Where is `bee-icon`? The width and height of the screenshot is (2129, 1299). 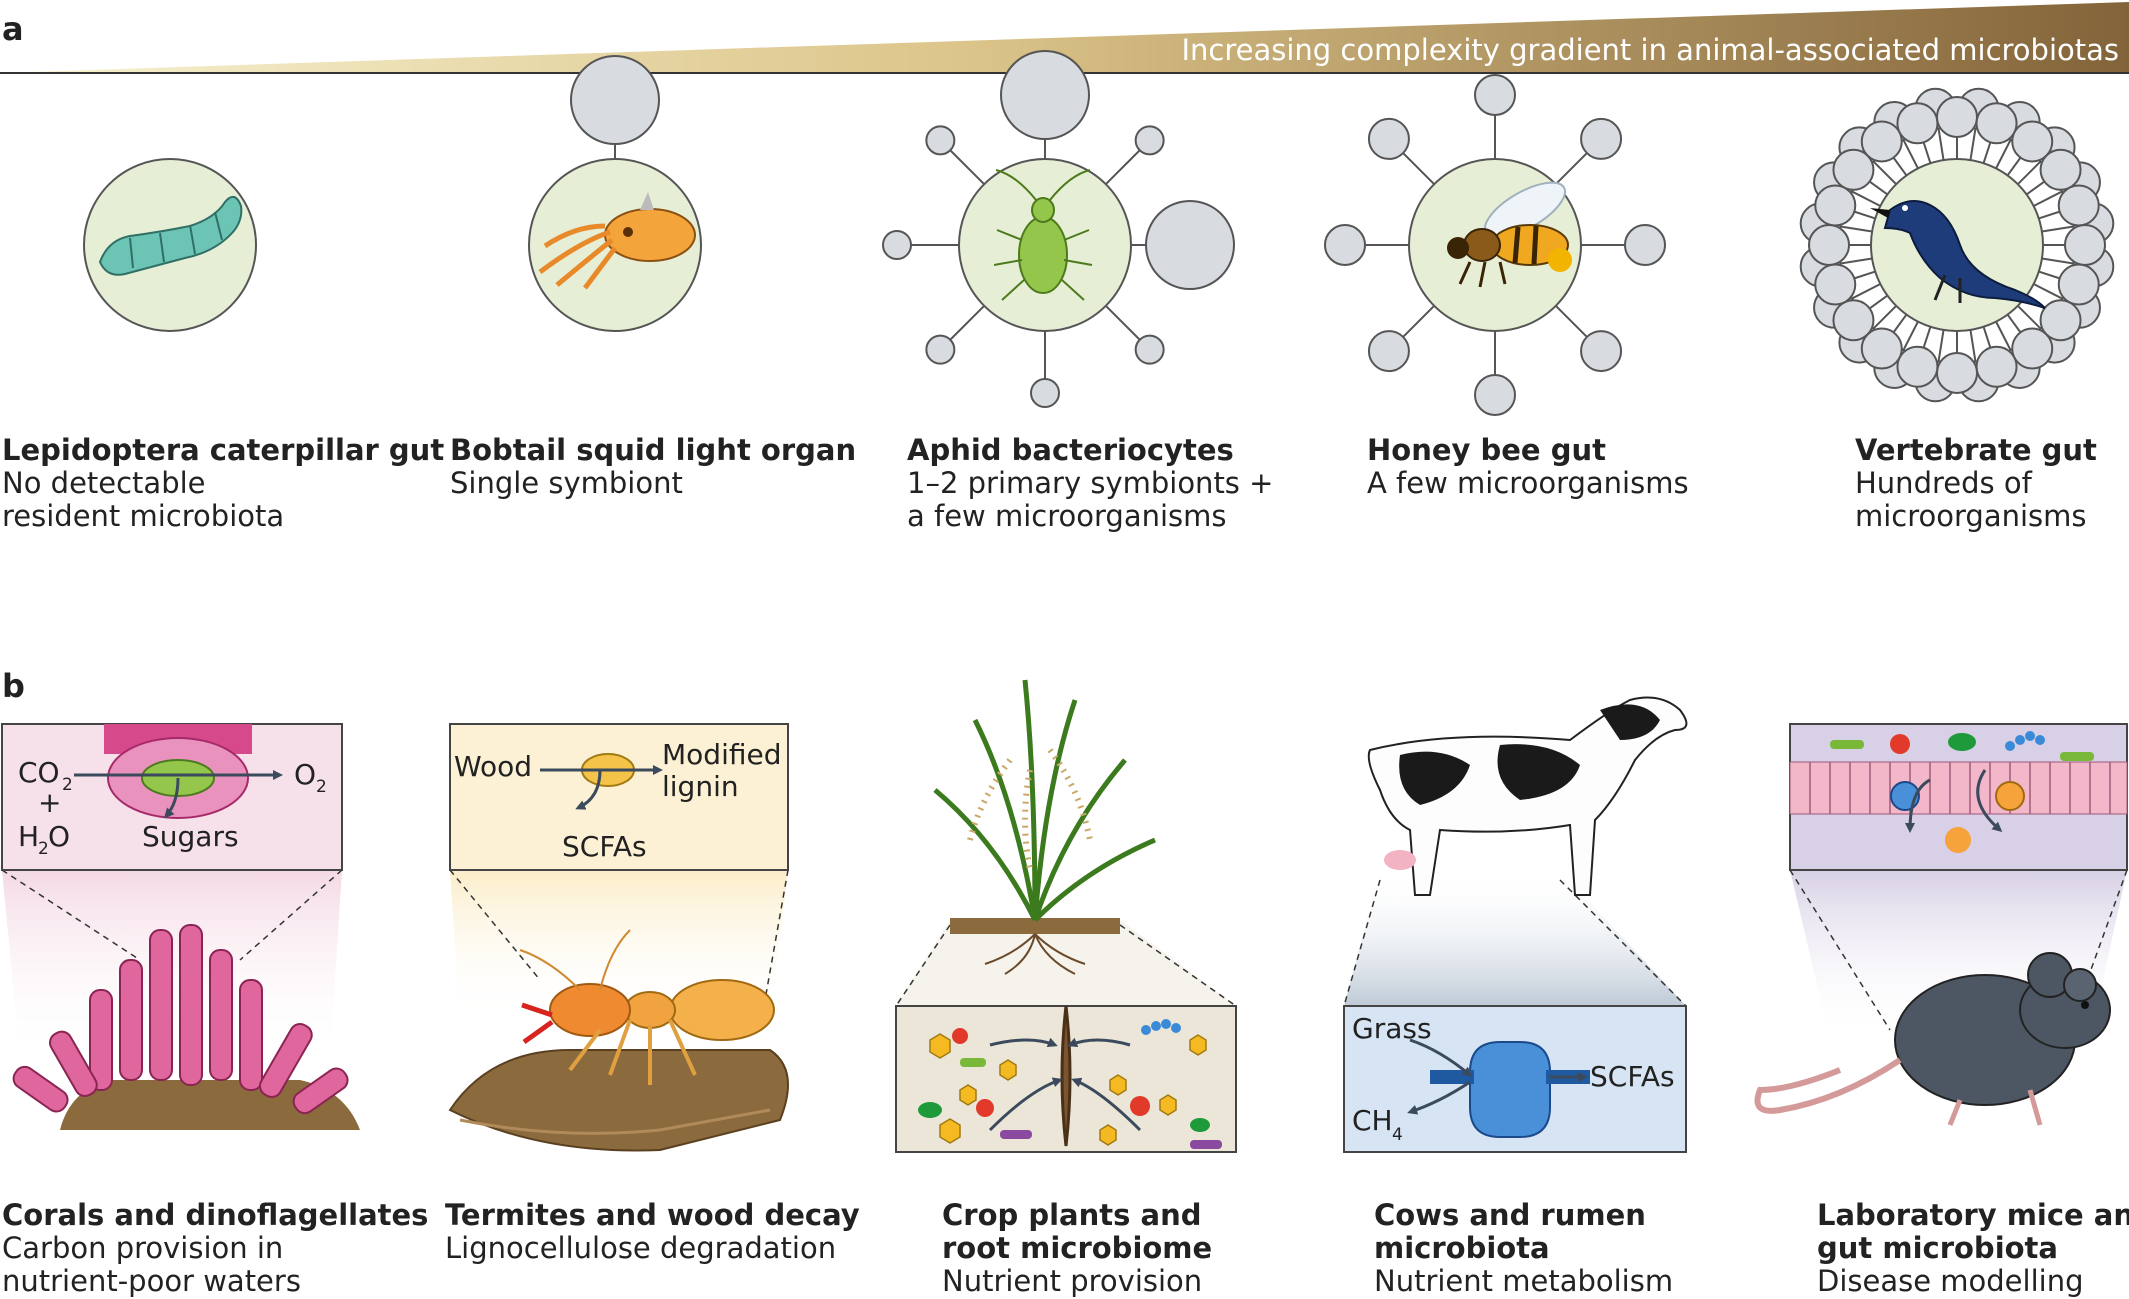 bee-icon is located at coordinates (1509, 234).